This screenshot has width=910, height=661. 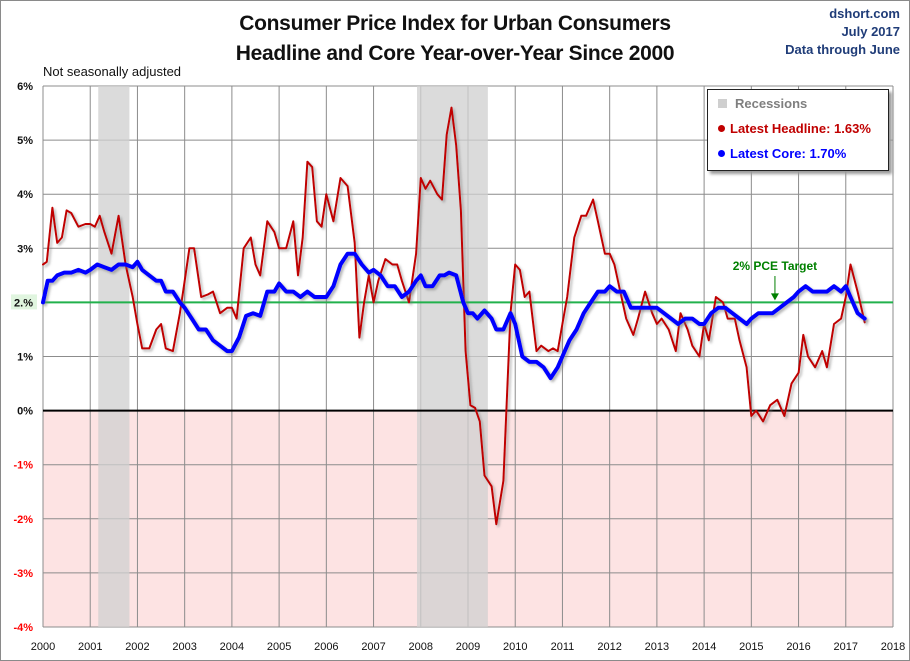 I want to click on x-tick-label: 2003, so click(x=184, y=647).